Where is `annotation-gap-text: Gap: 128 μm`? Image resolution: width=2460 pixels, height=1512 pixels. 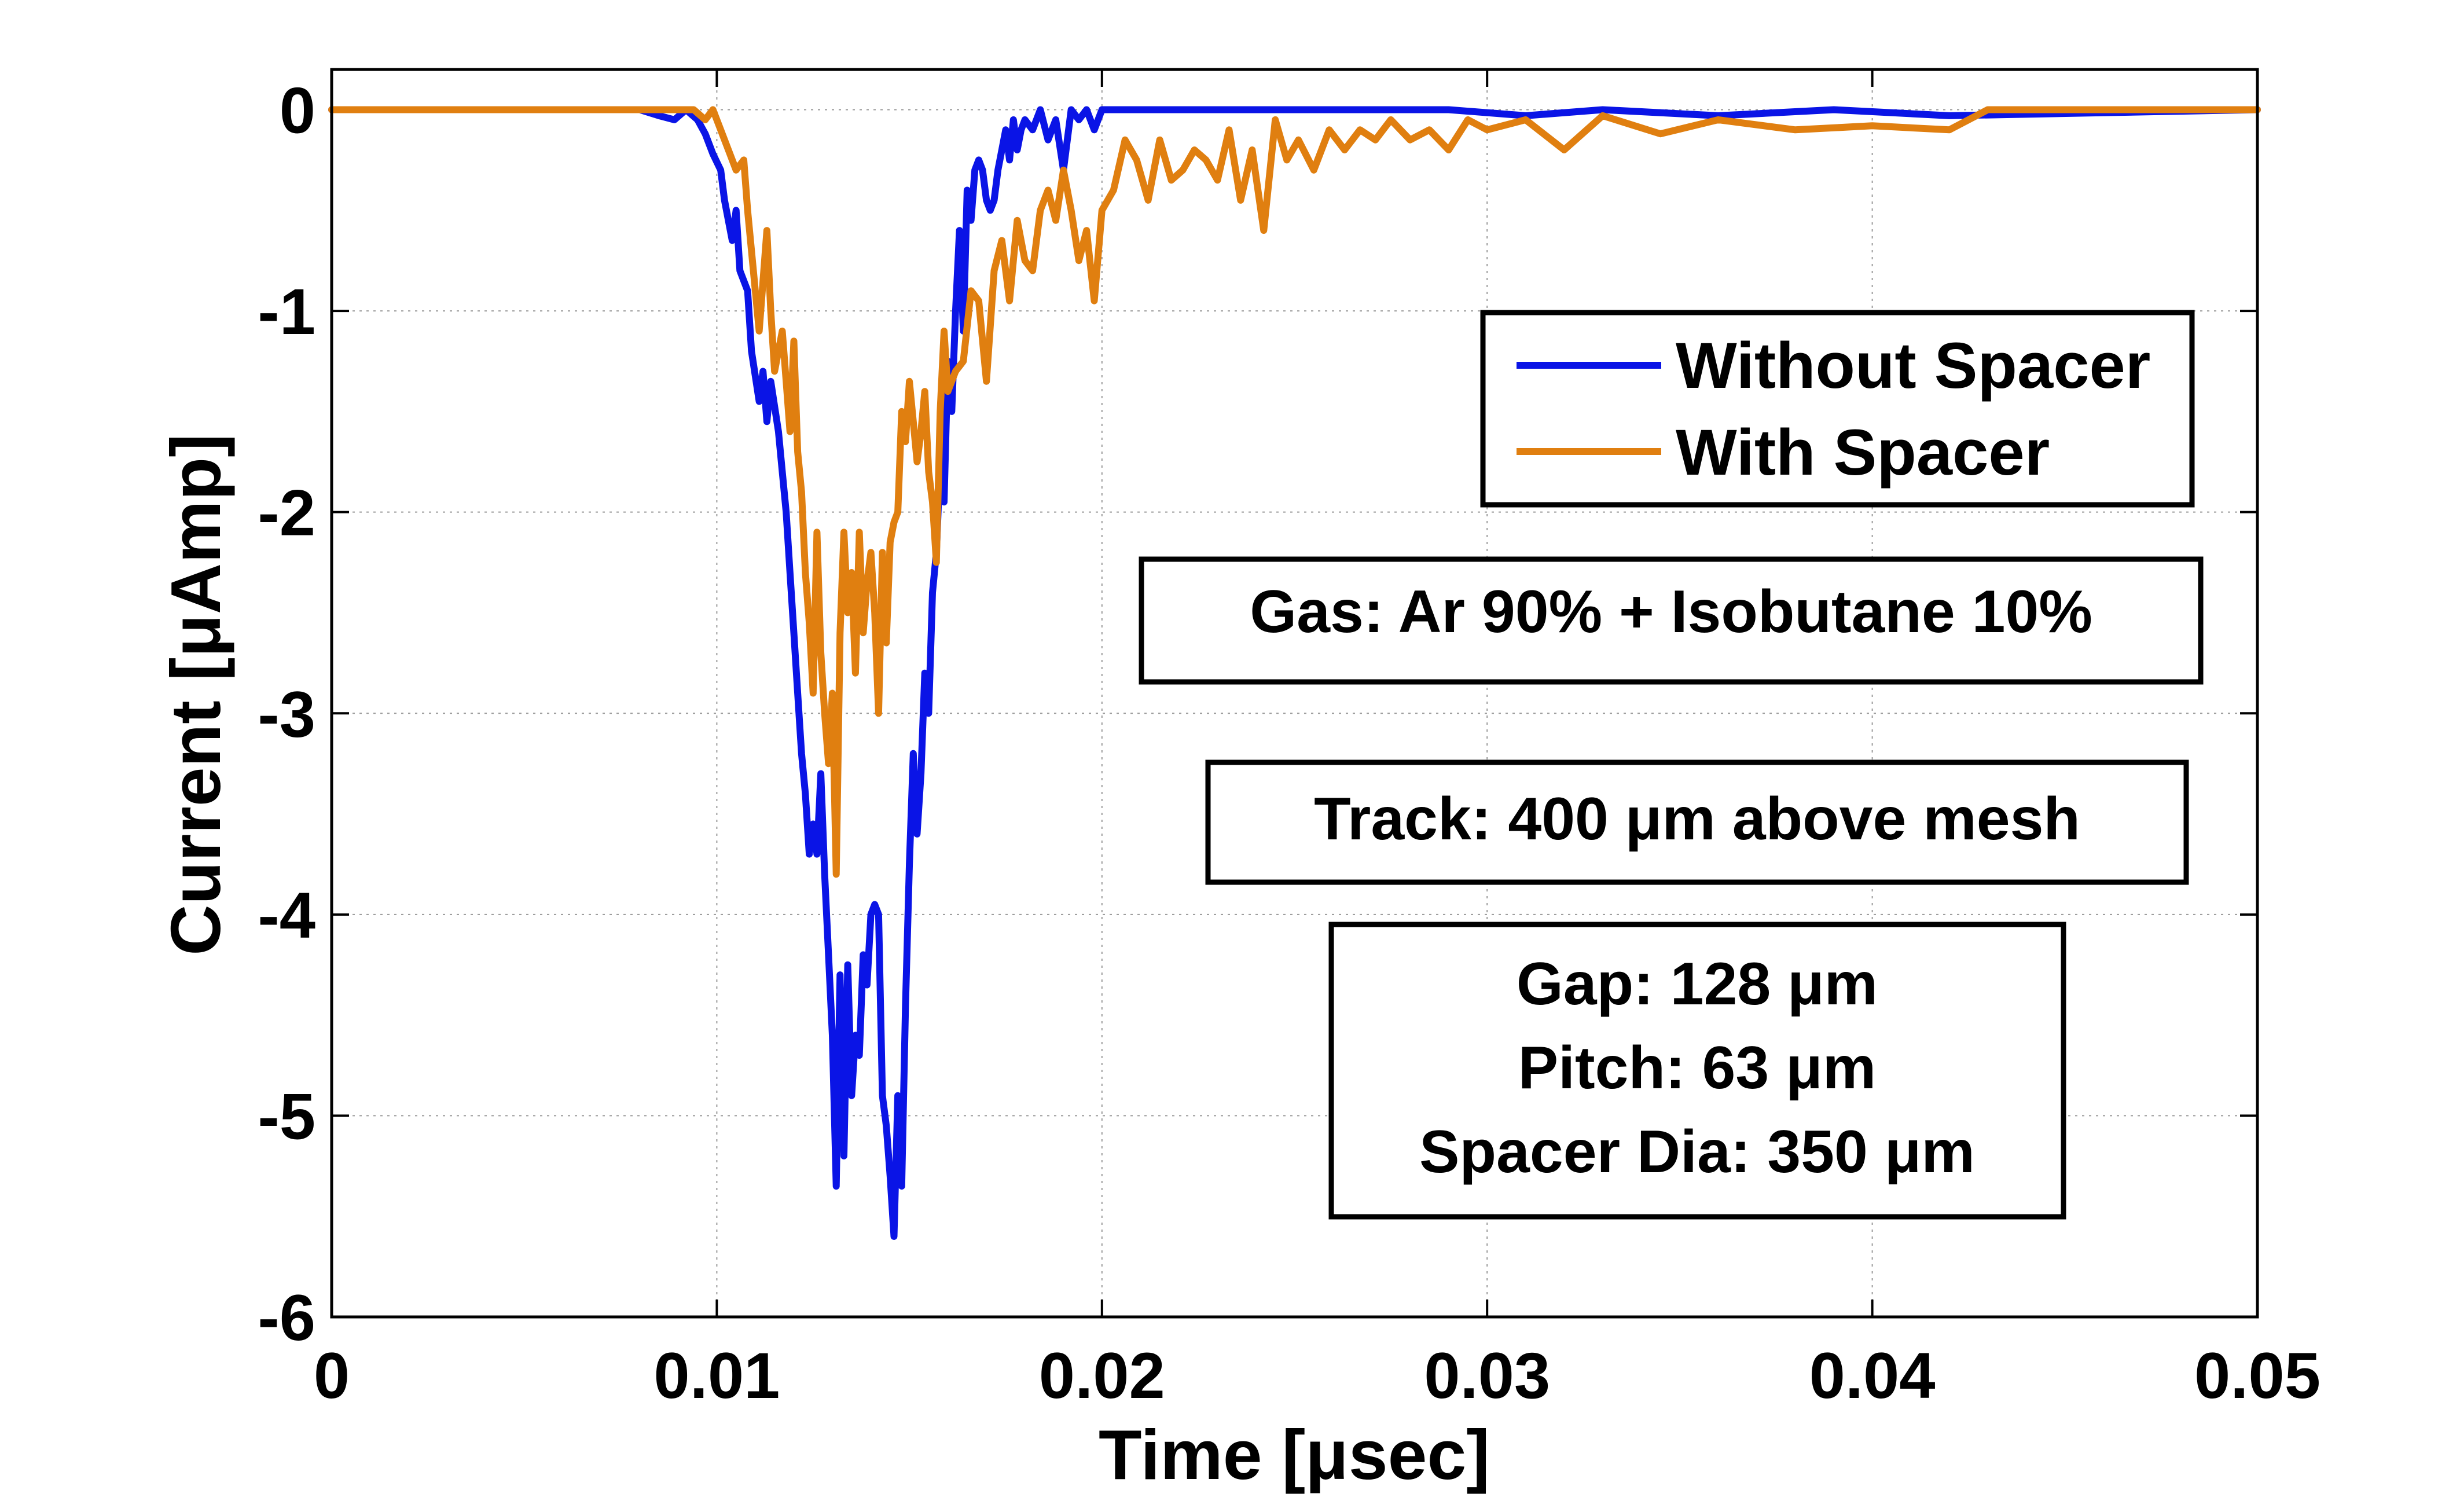
annotation-gap-text: Gap: 128 μm is located at coordinates (1697, 984).